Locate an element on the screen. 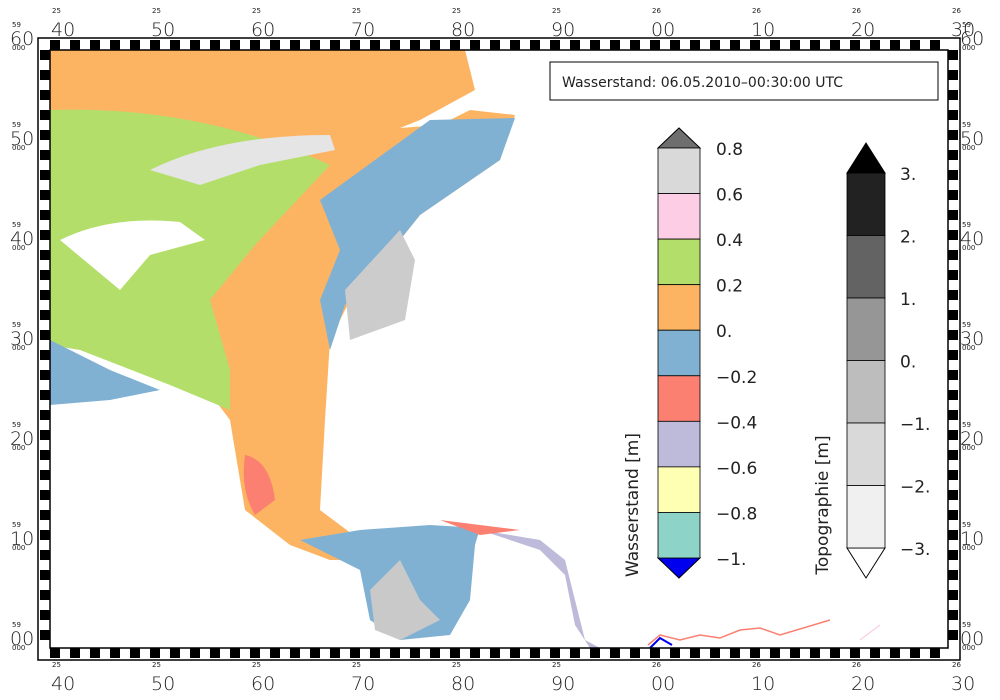  y-tick-label: 10 is located at coordinates (972, 539).